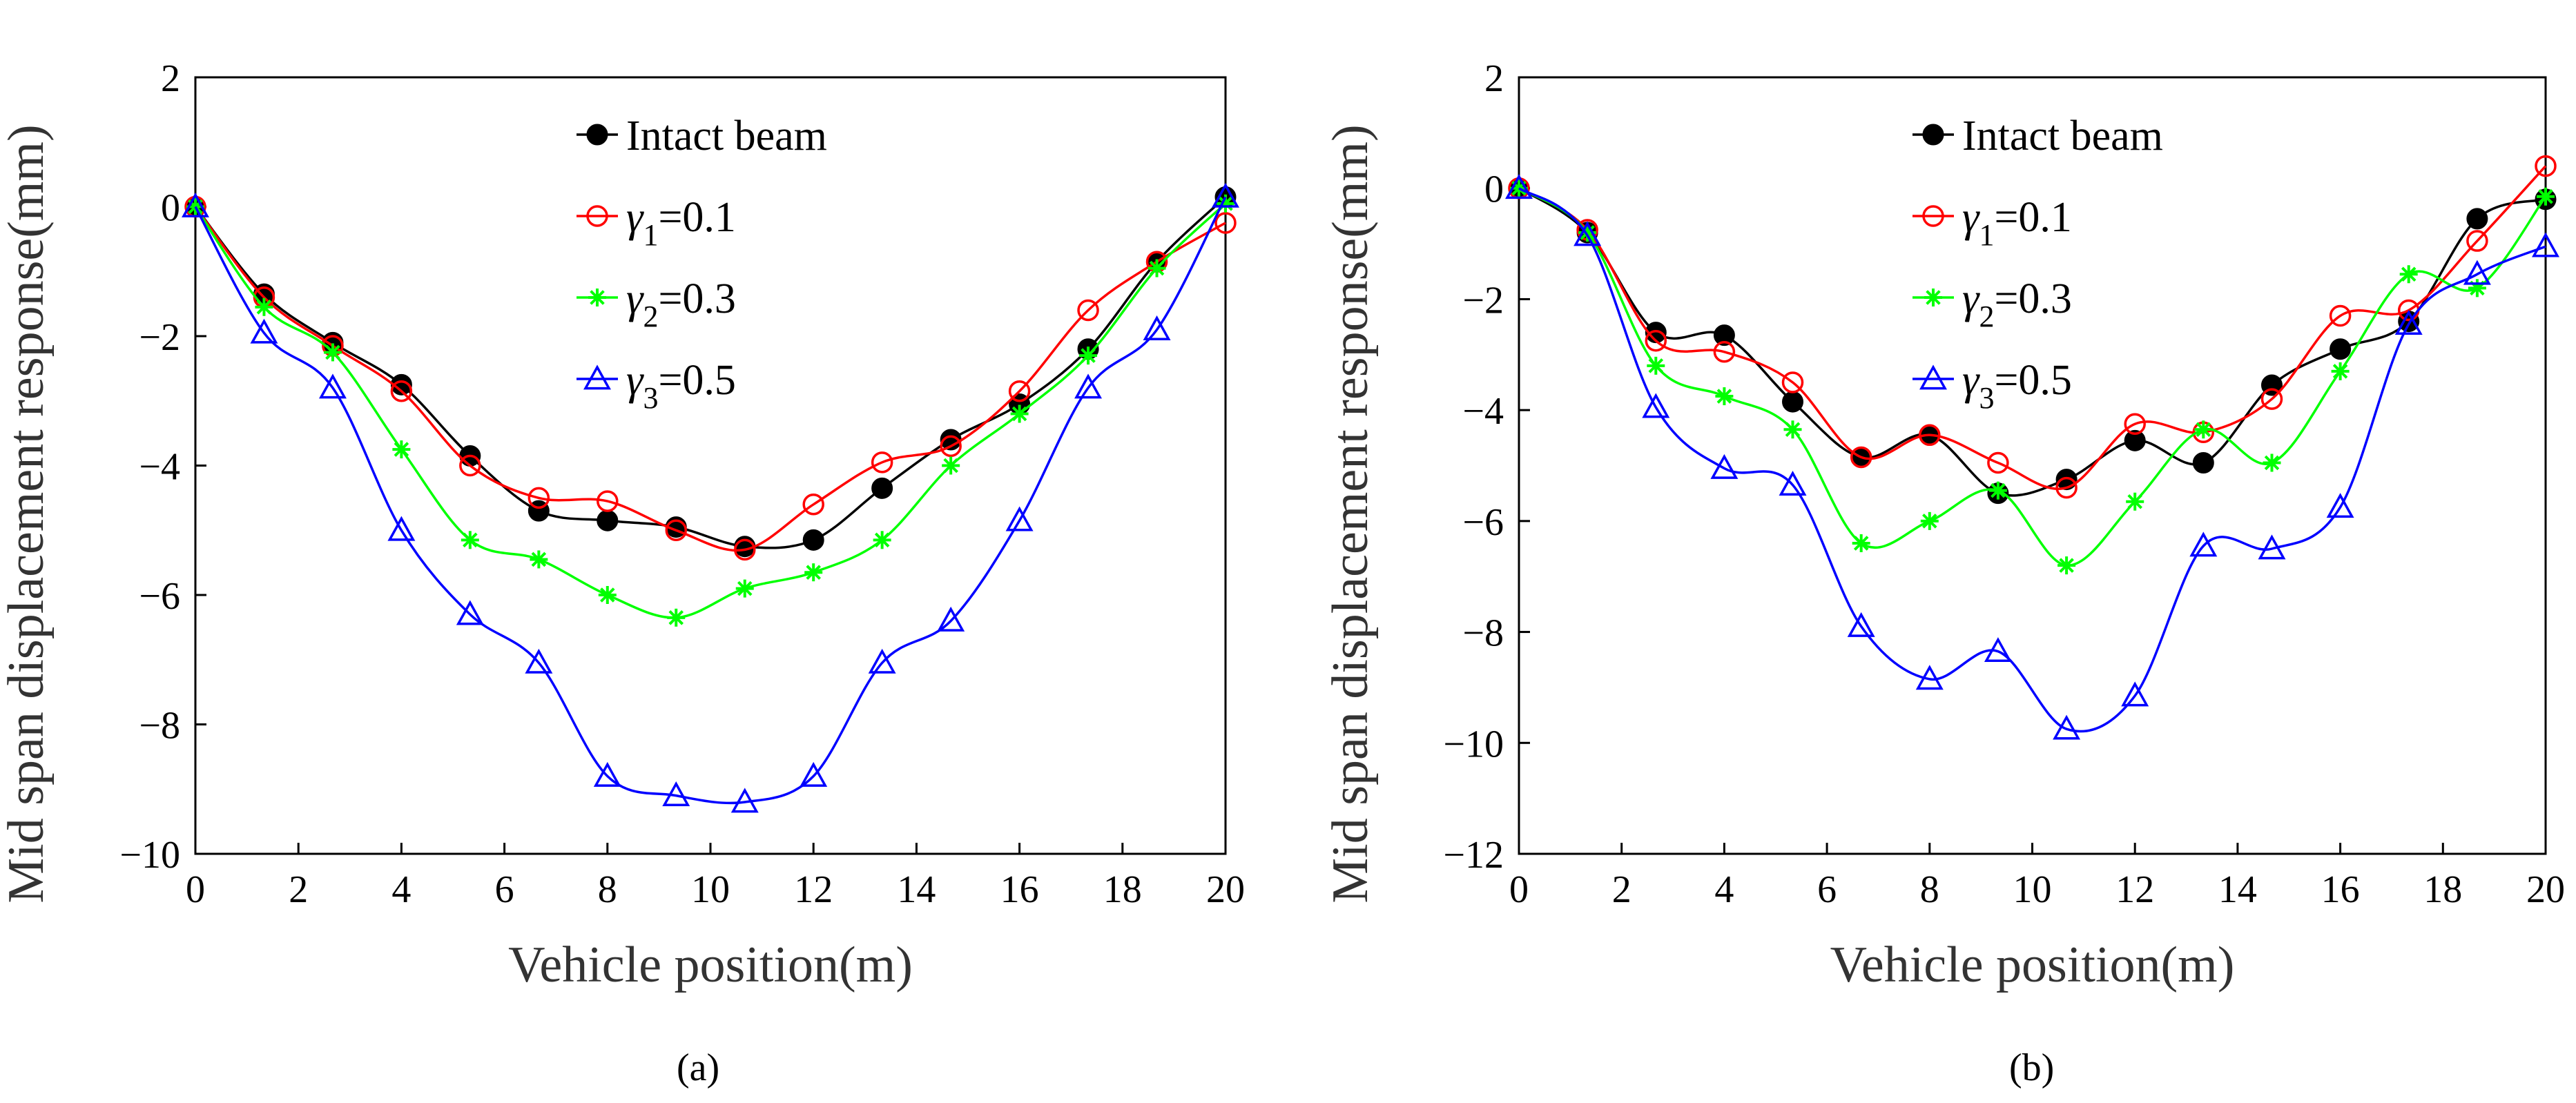 The height and width of the screenshot is (1103, 2576). What do you see at coordinates (2033, 889) in the screenshot?
I see `x-tick-label: 10` at bounding box center [2033, 889].